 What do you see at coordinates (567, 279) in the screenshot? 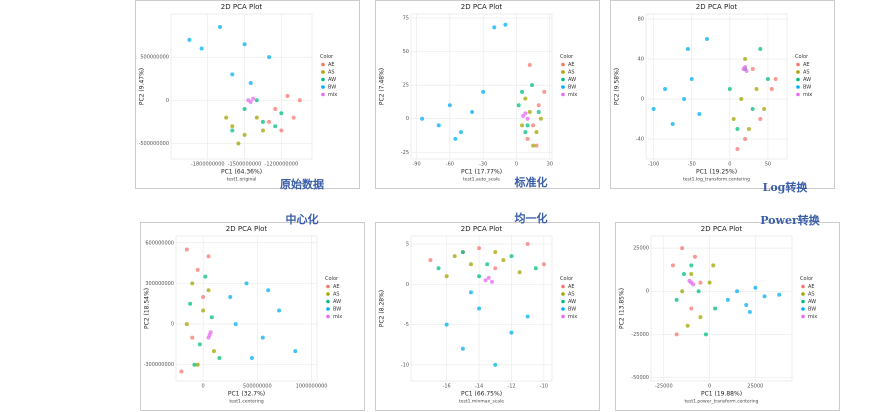
I see `legend-title: Color` at bounding box center [567, 279].